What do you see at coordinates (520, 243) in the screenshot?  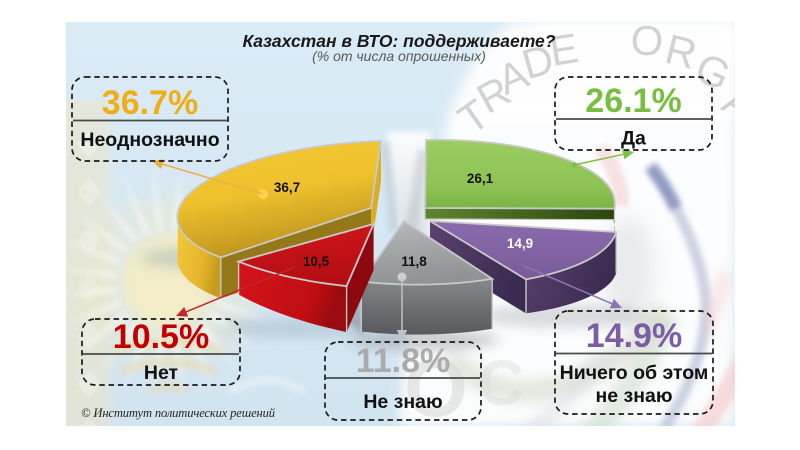 I see `svg-text: 14,9` at bounding box center [520, 243].